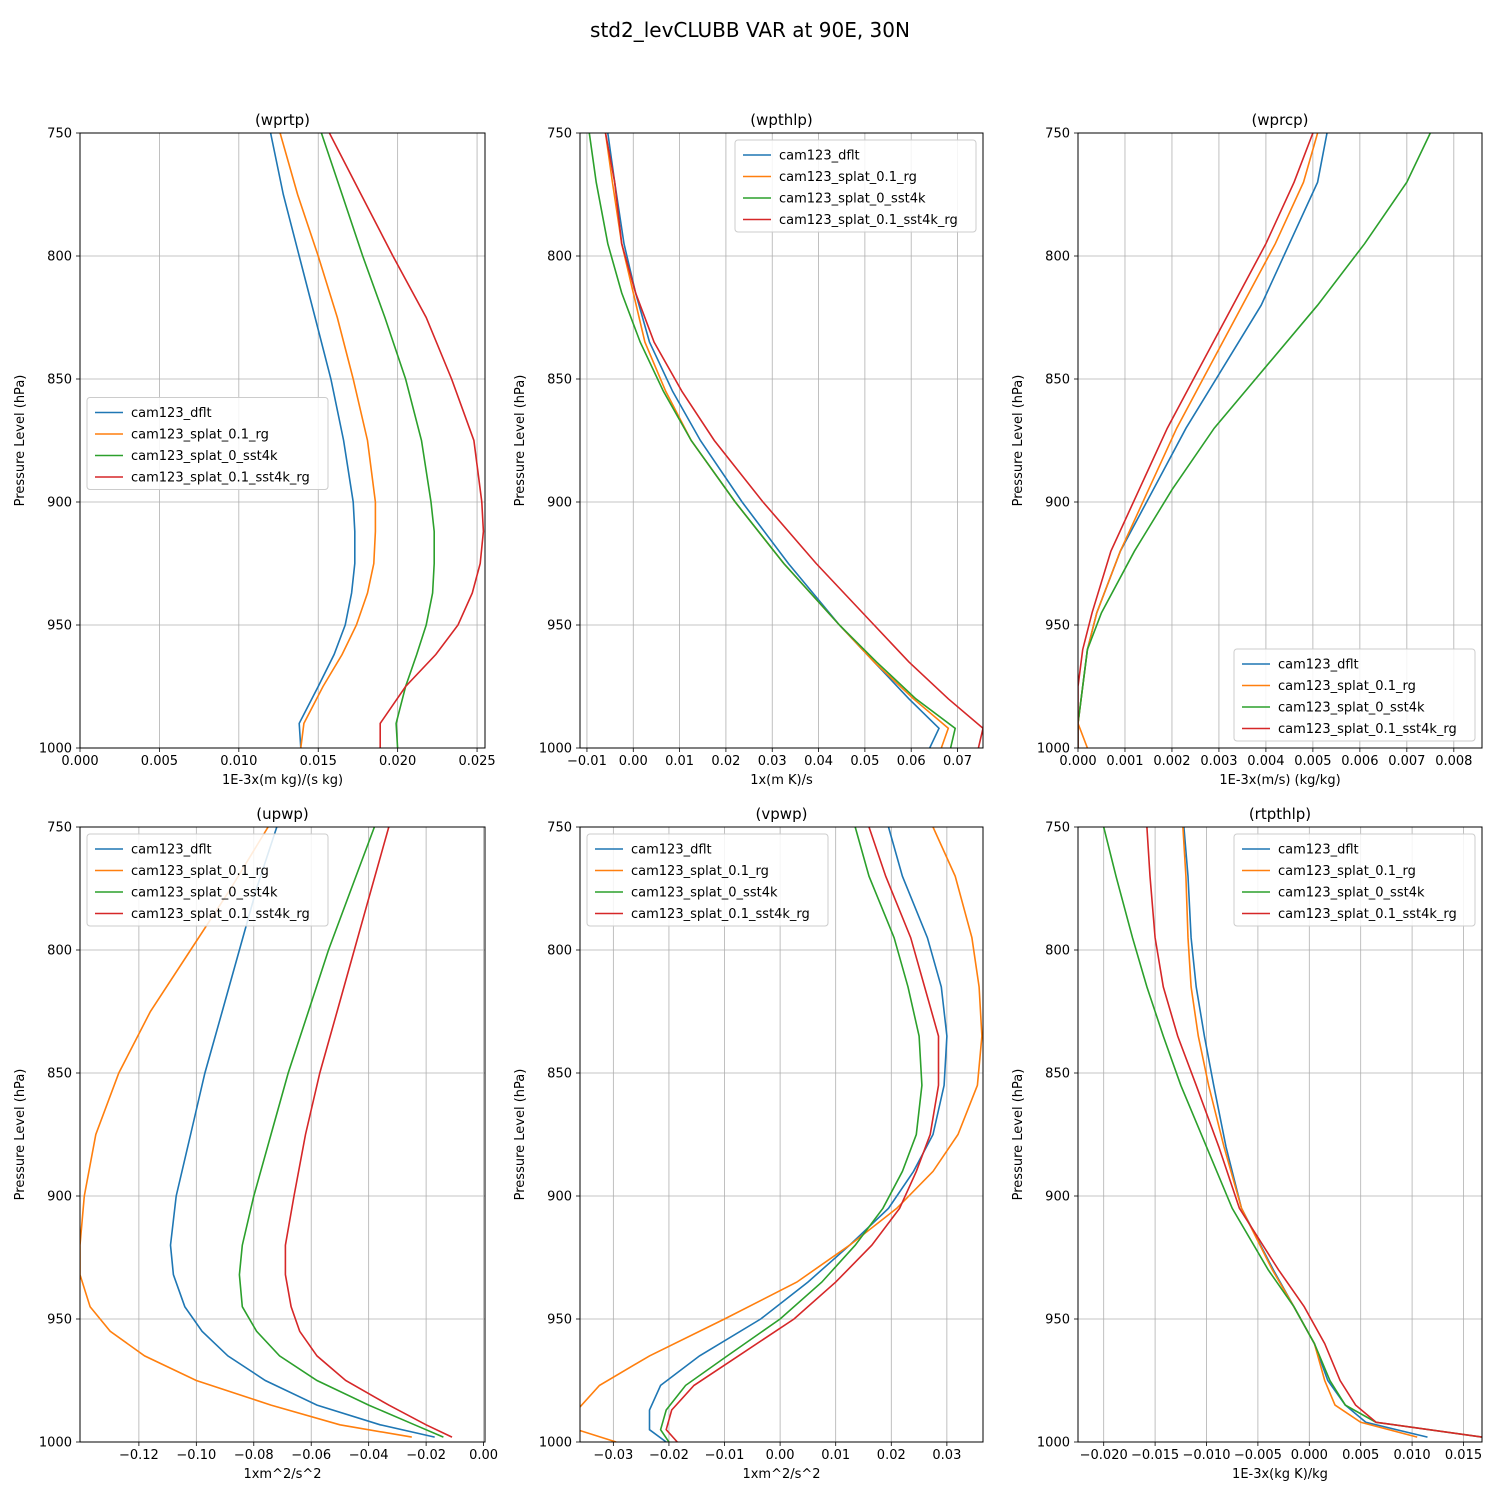 Image resolution: width=1500 pixels, height=1500 pixels. I want to click on x-axis-label: 1E-3x(m kg)/(s kg), so click(282, 780).